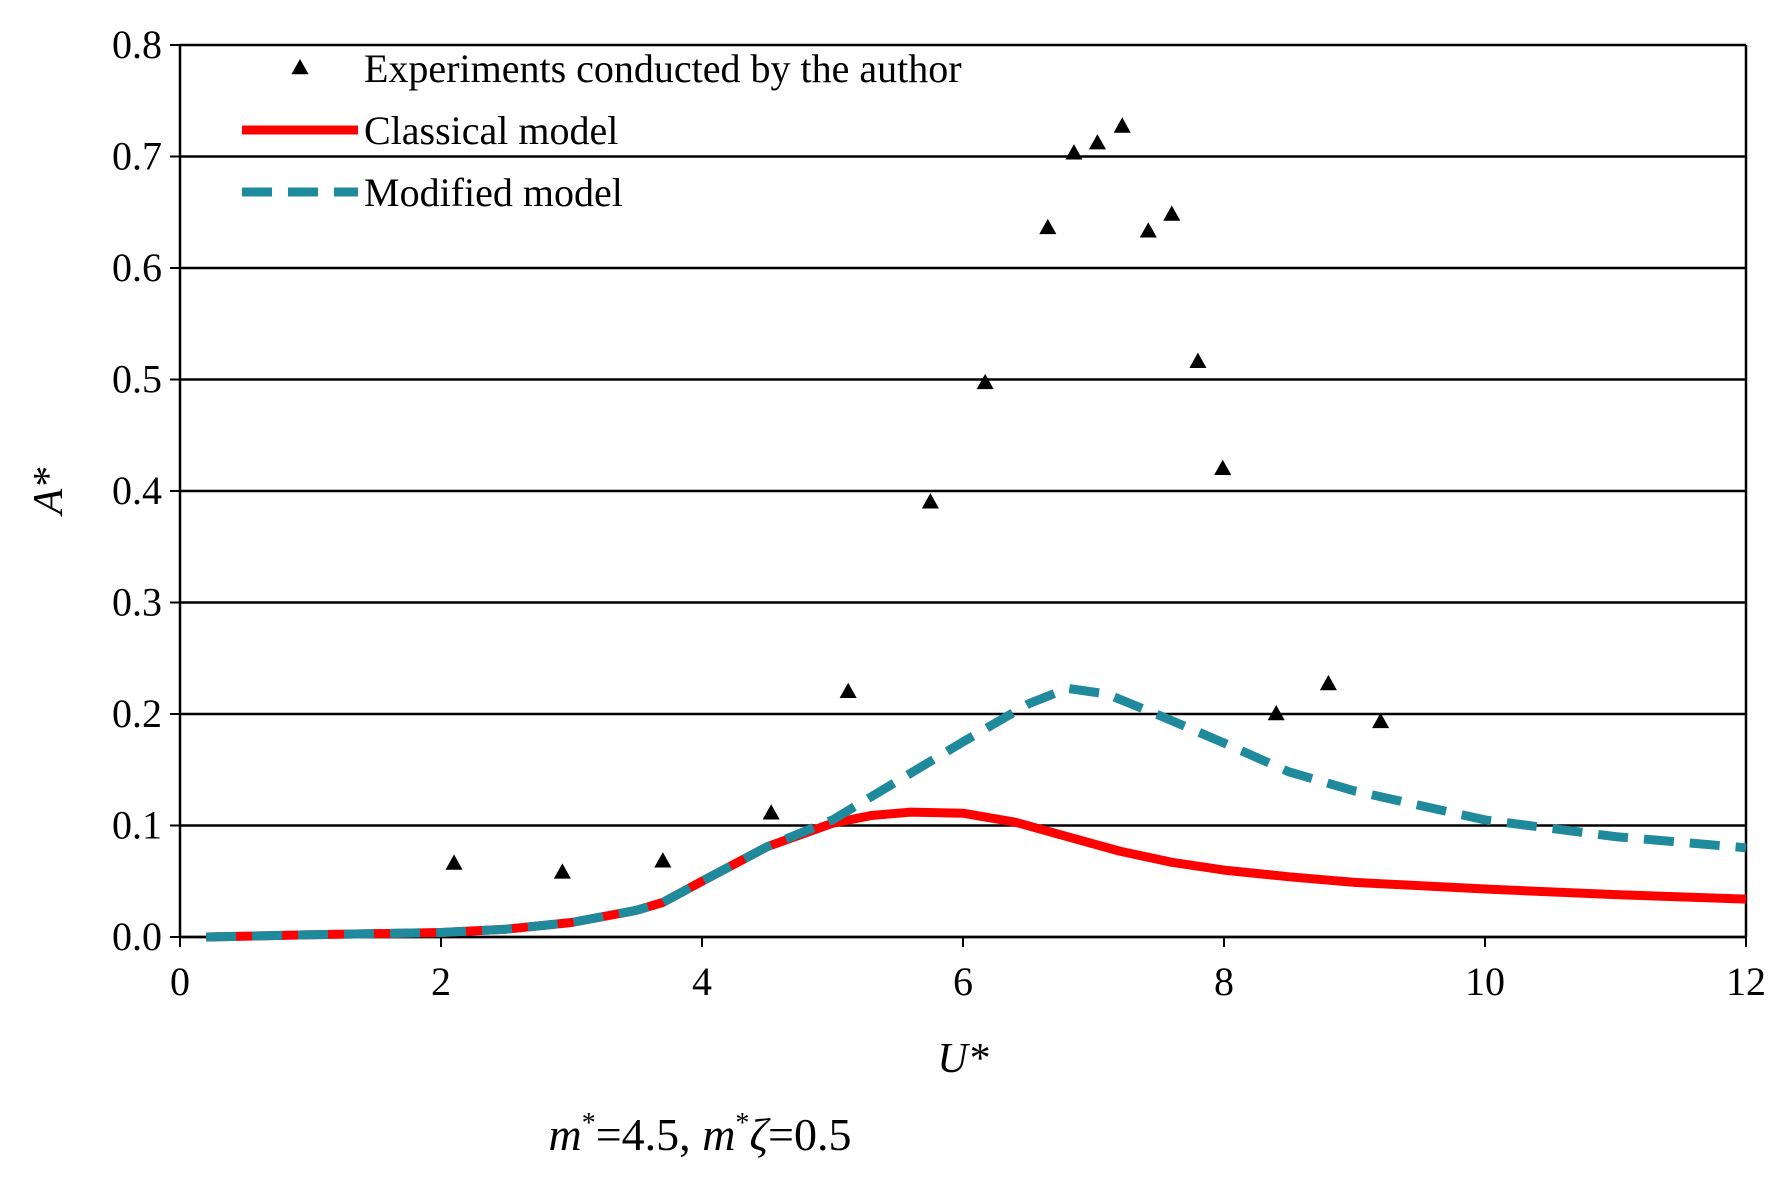 This screenshot has height=1192, width=1780. Describe the element at coordinates (137, 825) in the screenshot. I see `y-tick-label: 0.1` at that location.